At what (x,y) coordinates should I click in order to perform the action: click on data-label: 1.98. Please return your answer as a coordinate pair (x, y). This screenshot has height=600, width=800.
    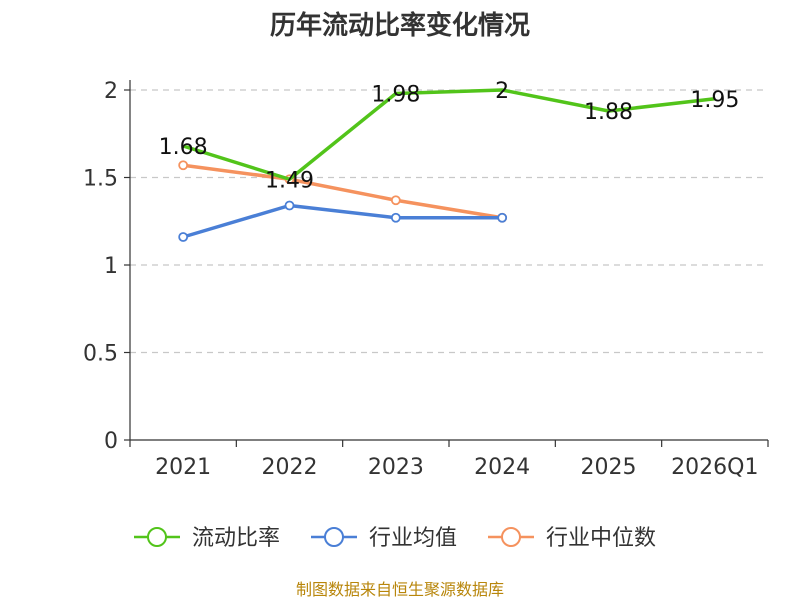
    Looking at the image, I should click on (395, 95).